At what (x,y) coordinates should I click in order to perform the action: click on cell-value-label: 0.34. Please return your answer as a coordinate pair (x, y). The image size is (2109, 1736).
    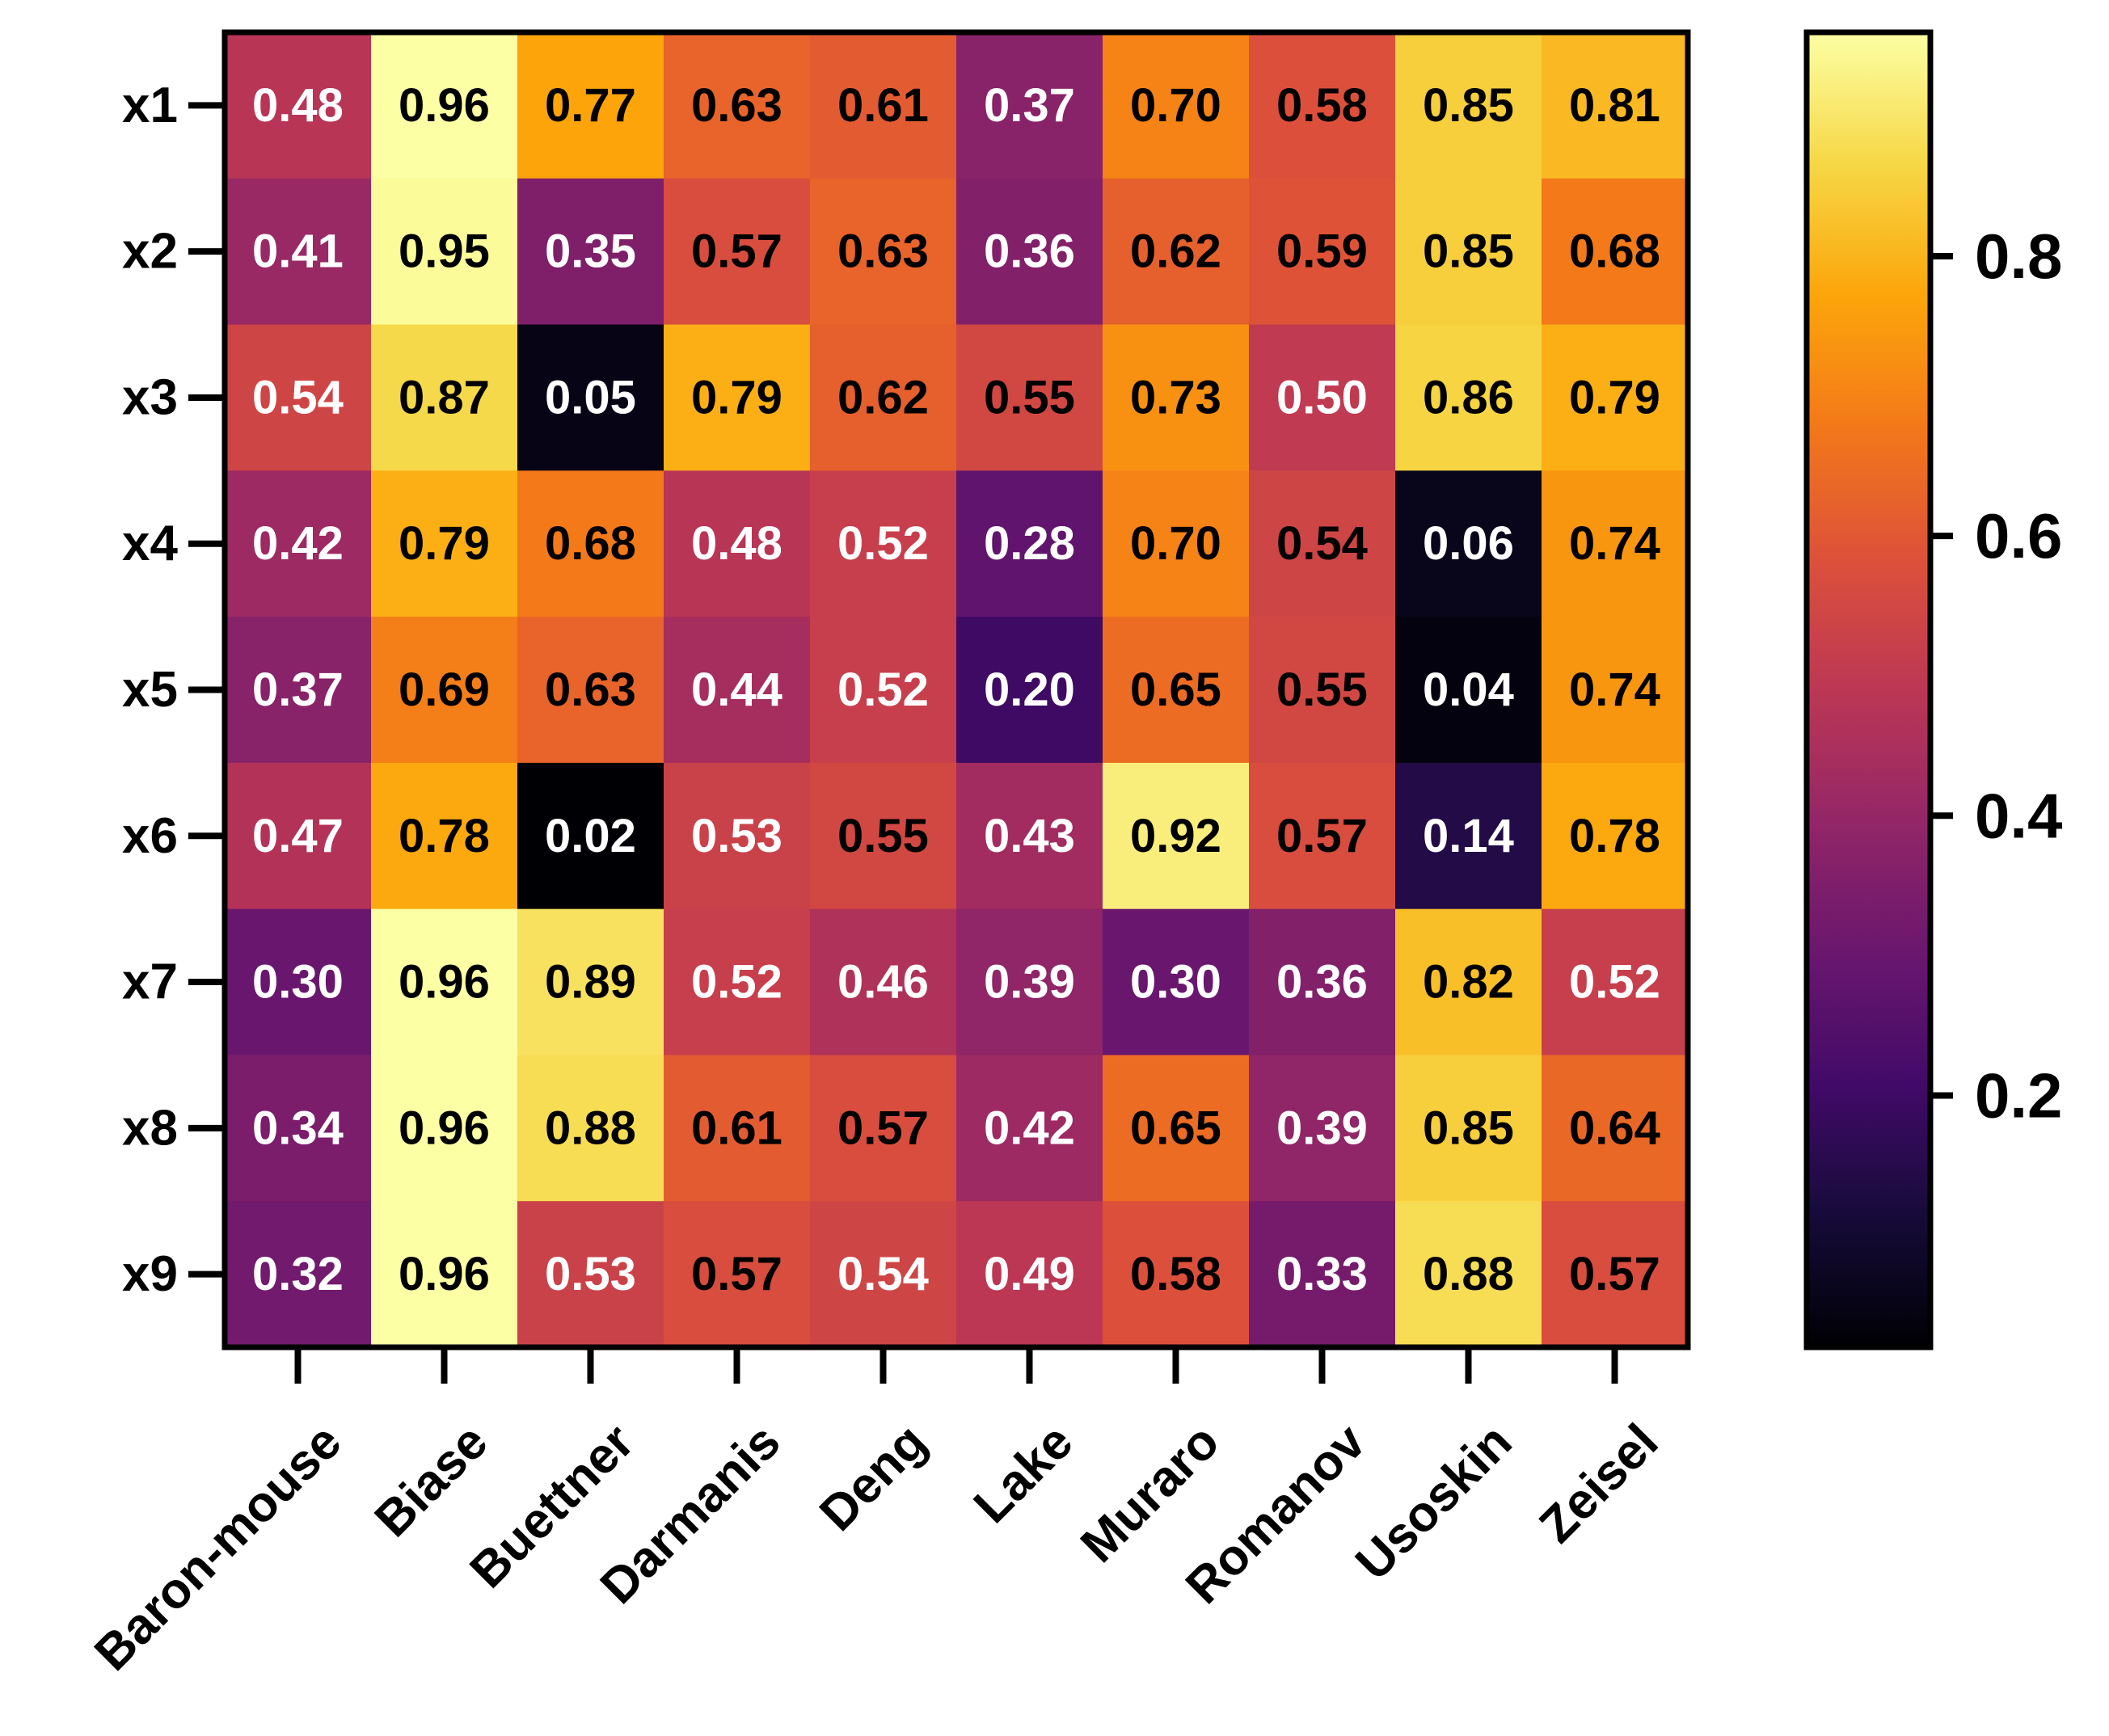
    Looking at the image, I should click on (298, 1128).